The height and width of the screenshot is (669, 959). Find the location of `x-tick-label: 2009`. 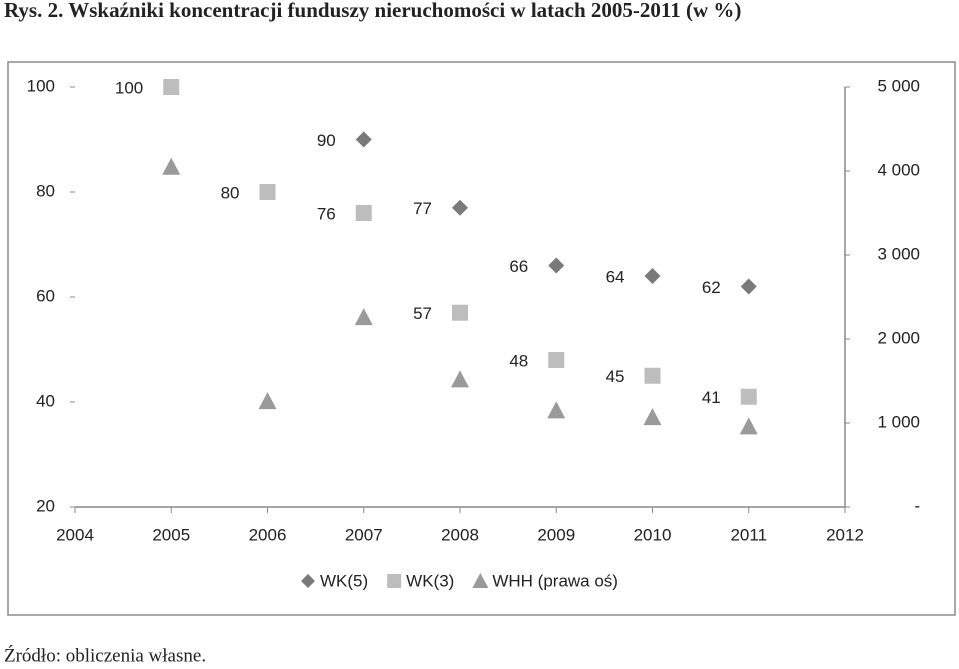

x-tick-label: 2009 is located at coordinates (556, 534).